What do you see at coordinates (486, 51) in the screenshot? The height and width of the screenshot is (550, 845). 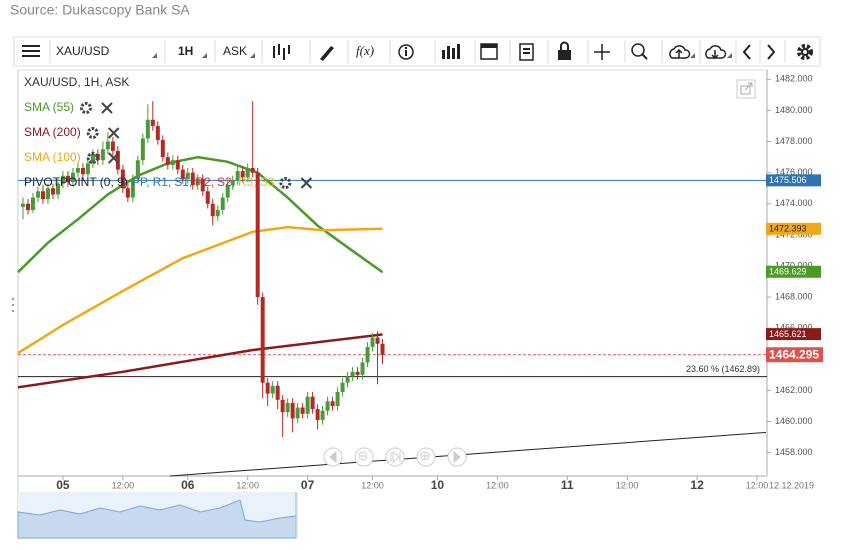 I see `calendar-button` at bounding box center [486, 51].